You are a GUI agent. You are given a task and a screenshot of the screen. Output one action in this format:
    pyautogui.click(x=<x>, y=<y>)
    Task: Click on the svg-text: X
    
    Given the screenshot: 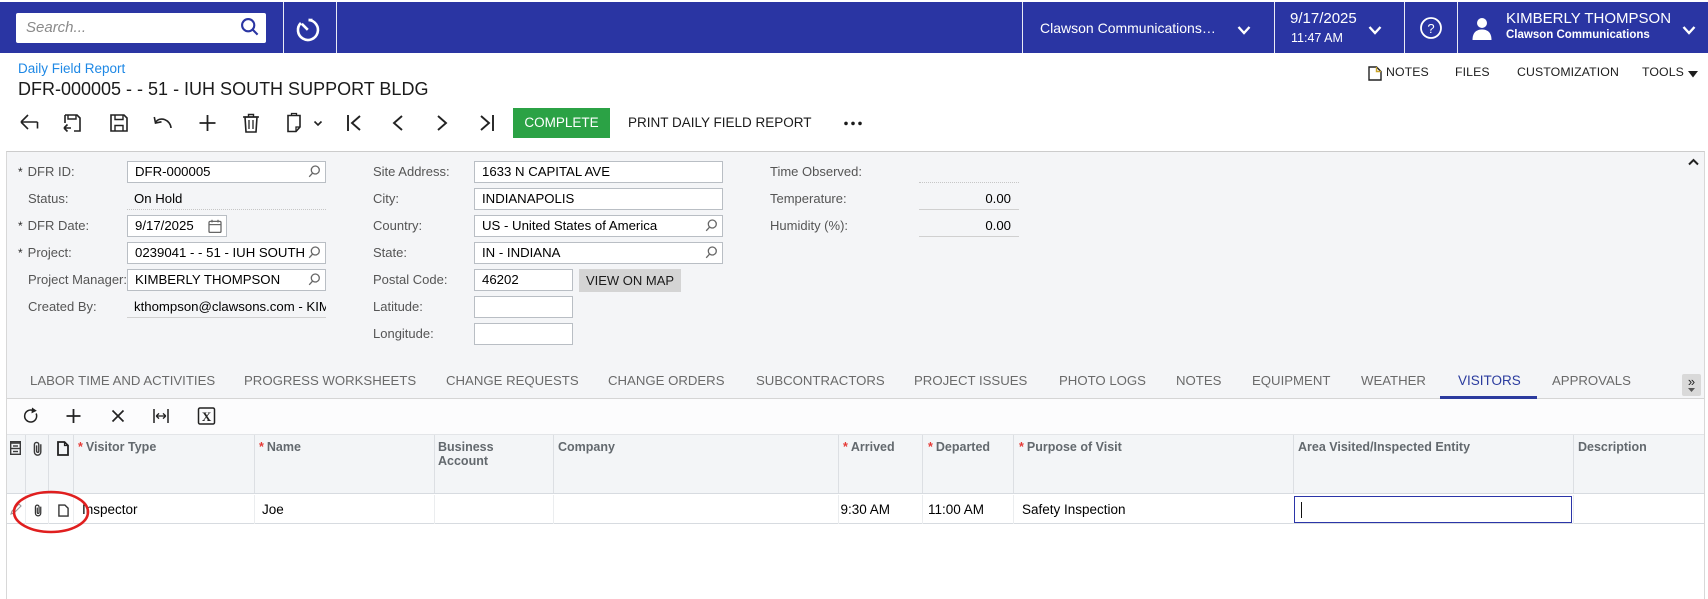 What is the action you would take?
    pyautogui.click(x=207, y=416)
    